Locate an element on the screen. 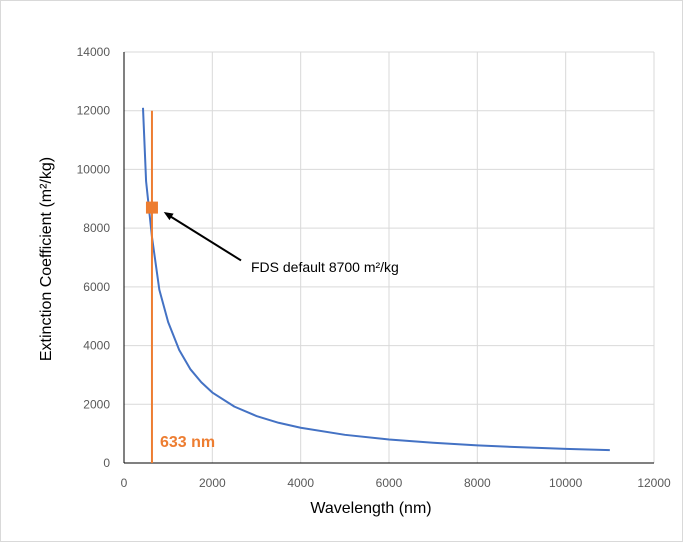 This screenshot has width=683, height=542. arrowhead-icon is located at coordinates (168, 216).